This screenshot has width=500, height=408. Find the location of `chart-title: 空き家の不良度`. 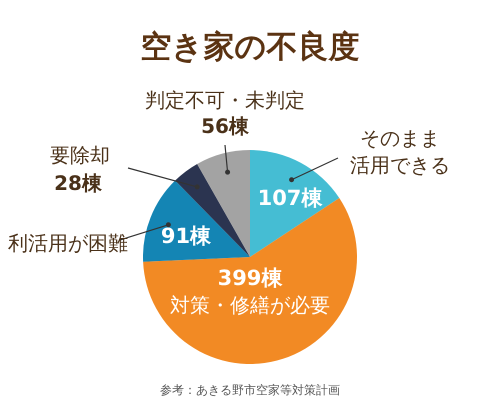

chart-title: 空き家の不良度 is located at coordinates (250, 47).